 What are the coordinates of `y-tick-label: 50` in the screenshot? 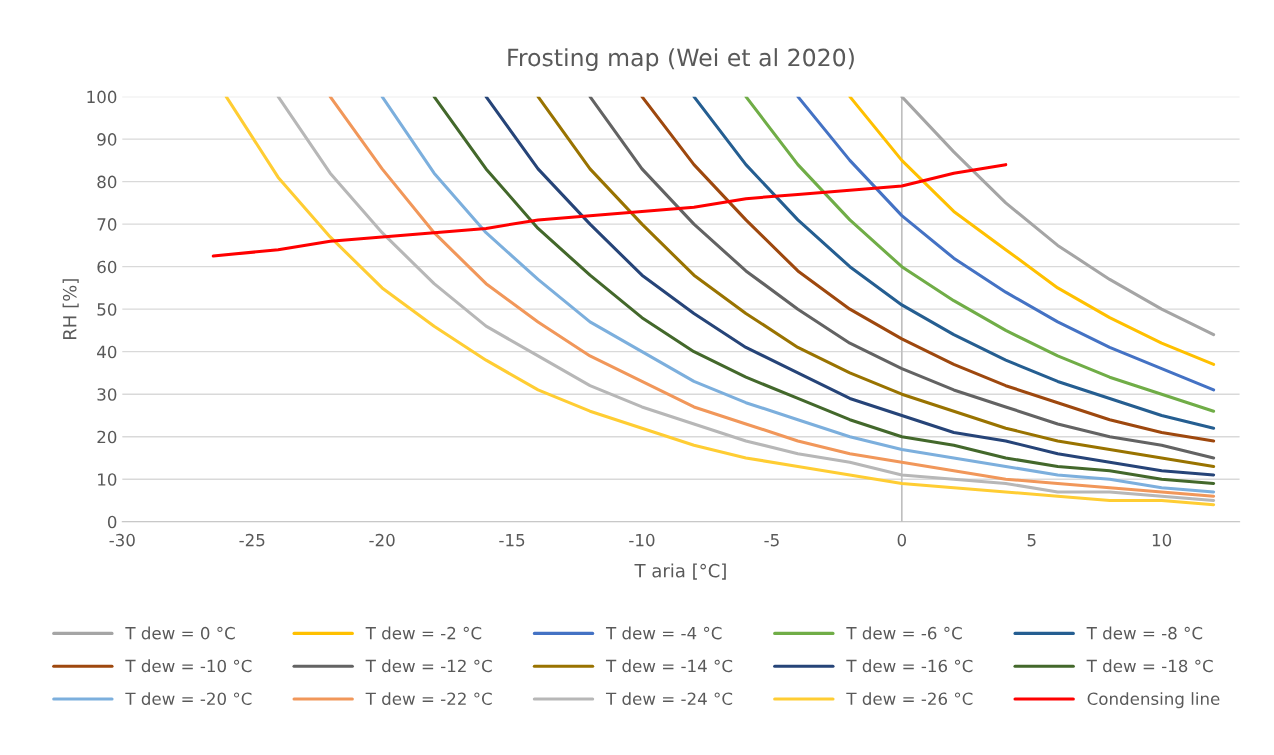 It's located at (107, 309).